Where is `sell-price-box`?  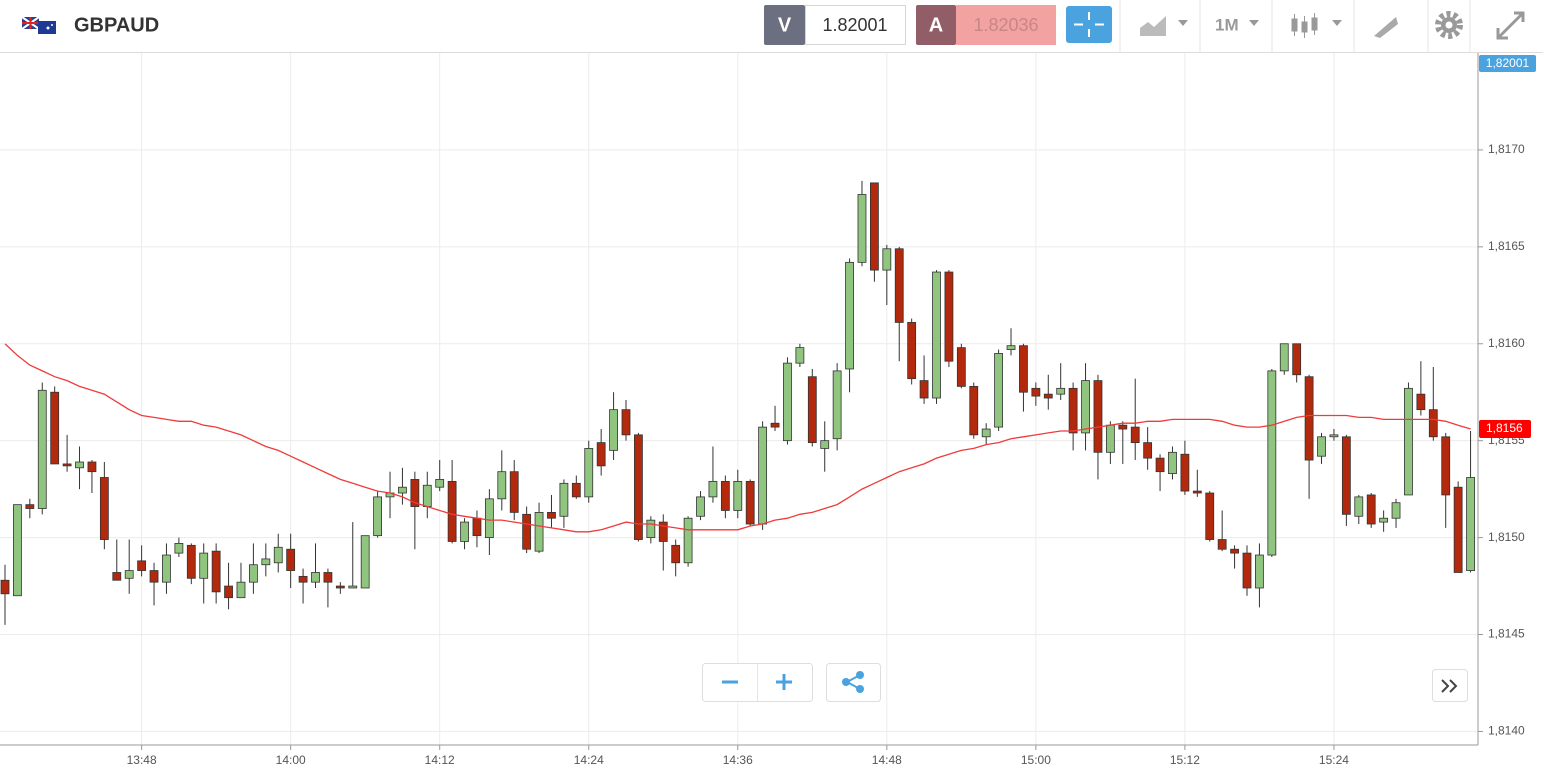
sell-price-box is located at coordinates (855, 25).